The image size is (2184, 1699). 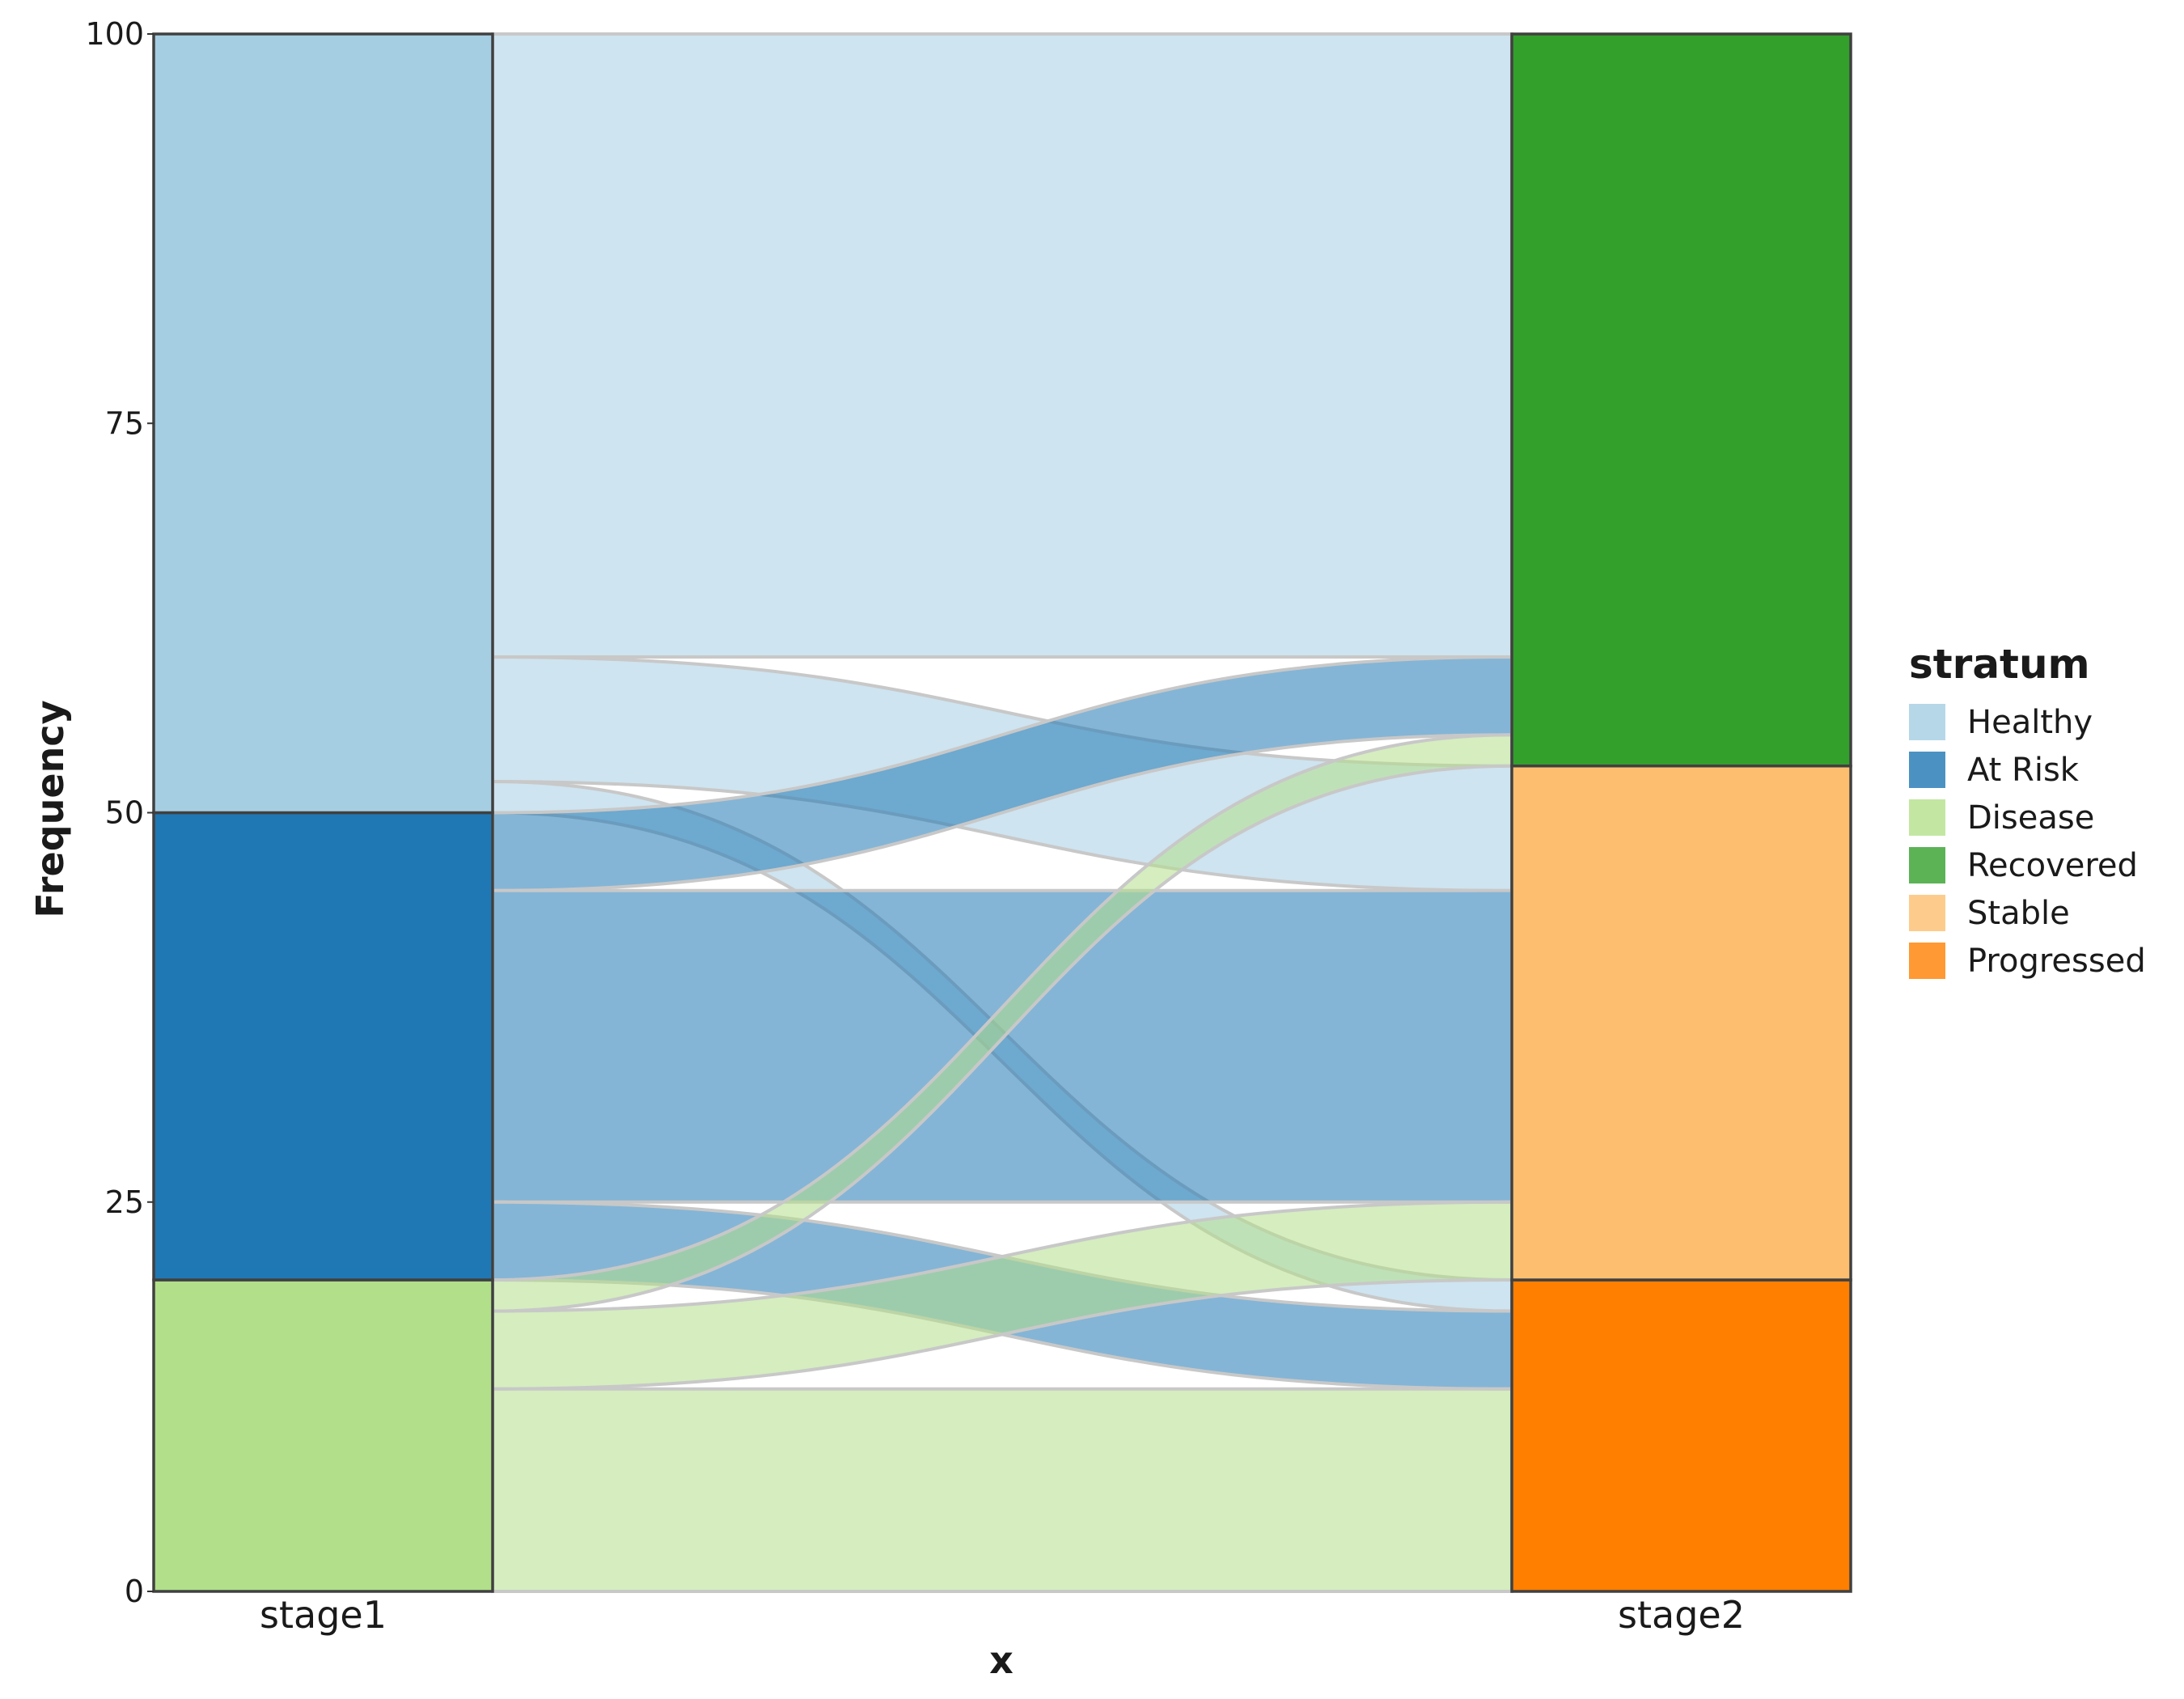 What do you see at coordinates (125, 423) in the screenshot?
I see `y-tick-label: 75` at bounding box center [125, 423].